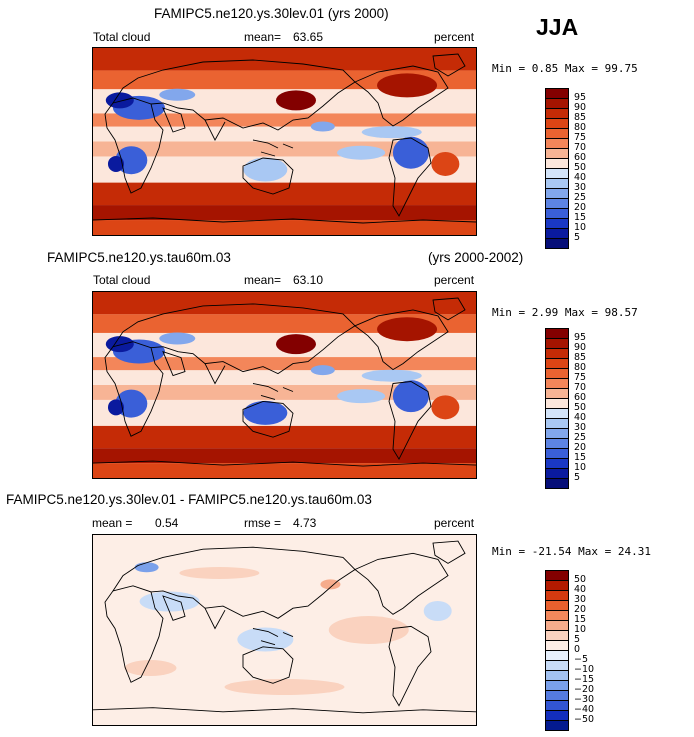 The image size is (694, 737). Describe the element at coordinates (454, 523) in the screenshot. I see `panel-3-units: percent` at that location.